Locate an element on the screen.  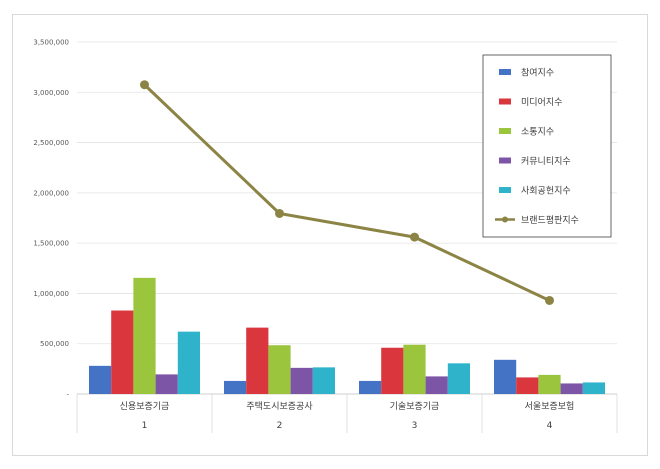
y-tick-label: 2,500,000 is located at coordinates (51, 143).